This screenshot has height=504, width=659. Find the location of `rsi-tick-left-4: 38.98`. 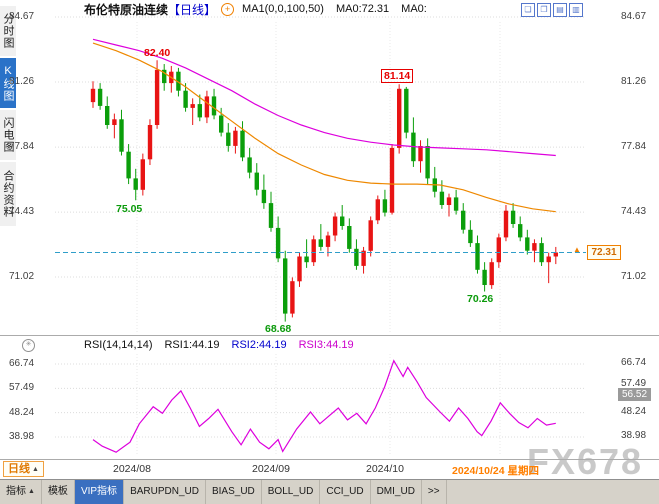

rsi-tick-left-4: 38.98 is located at coordinates (22, 436).